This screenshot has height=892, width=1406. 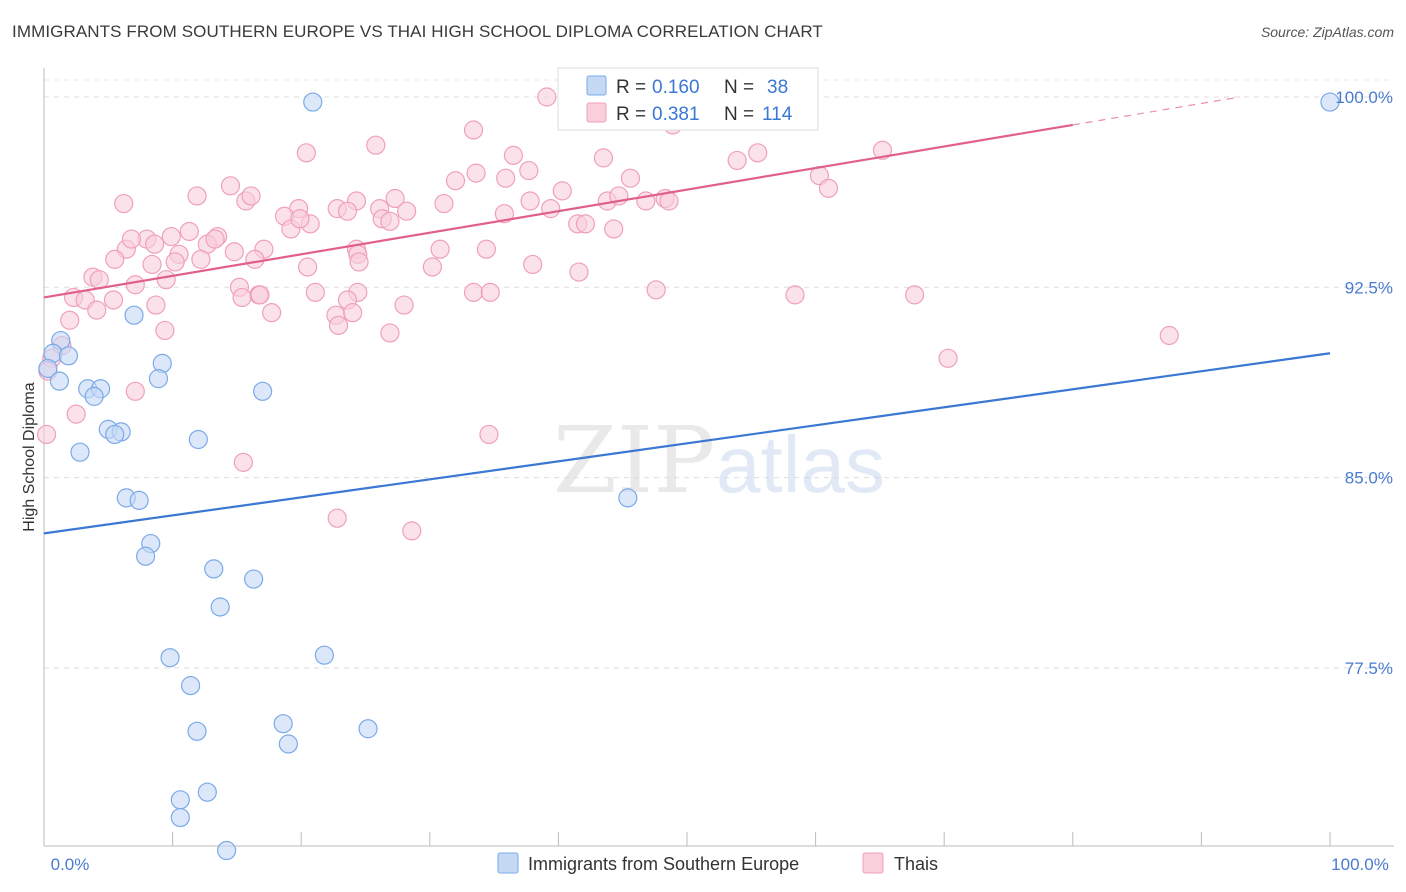 I want to click on legend-r-label-blue: R =, so click(x=631, y=87).